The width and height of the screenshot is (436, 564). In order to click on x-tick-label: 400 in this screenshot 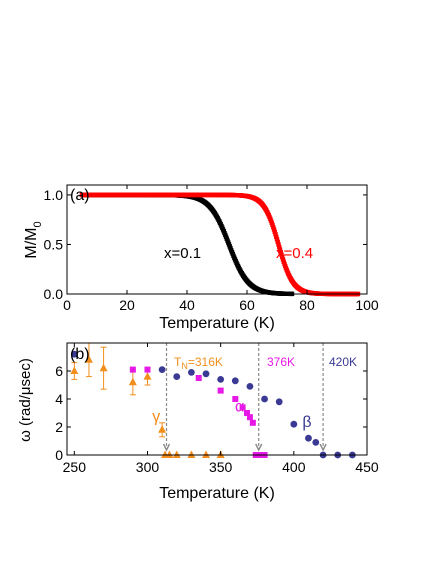, I will do `click(294, 467)`.